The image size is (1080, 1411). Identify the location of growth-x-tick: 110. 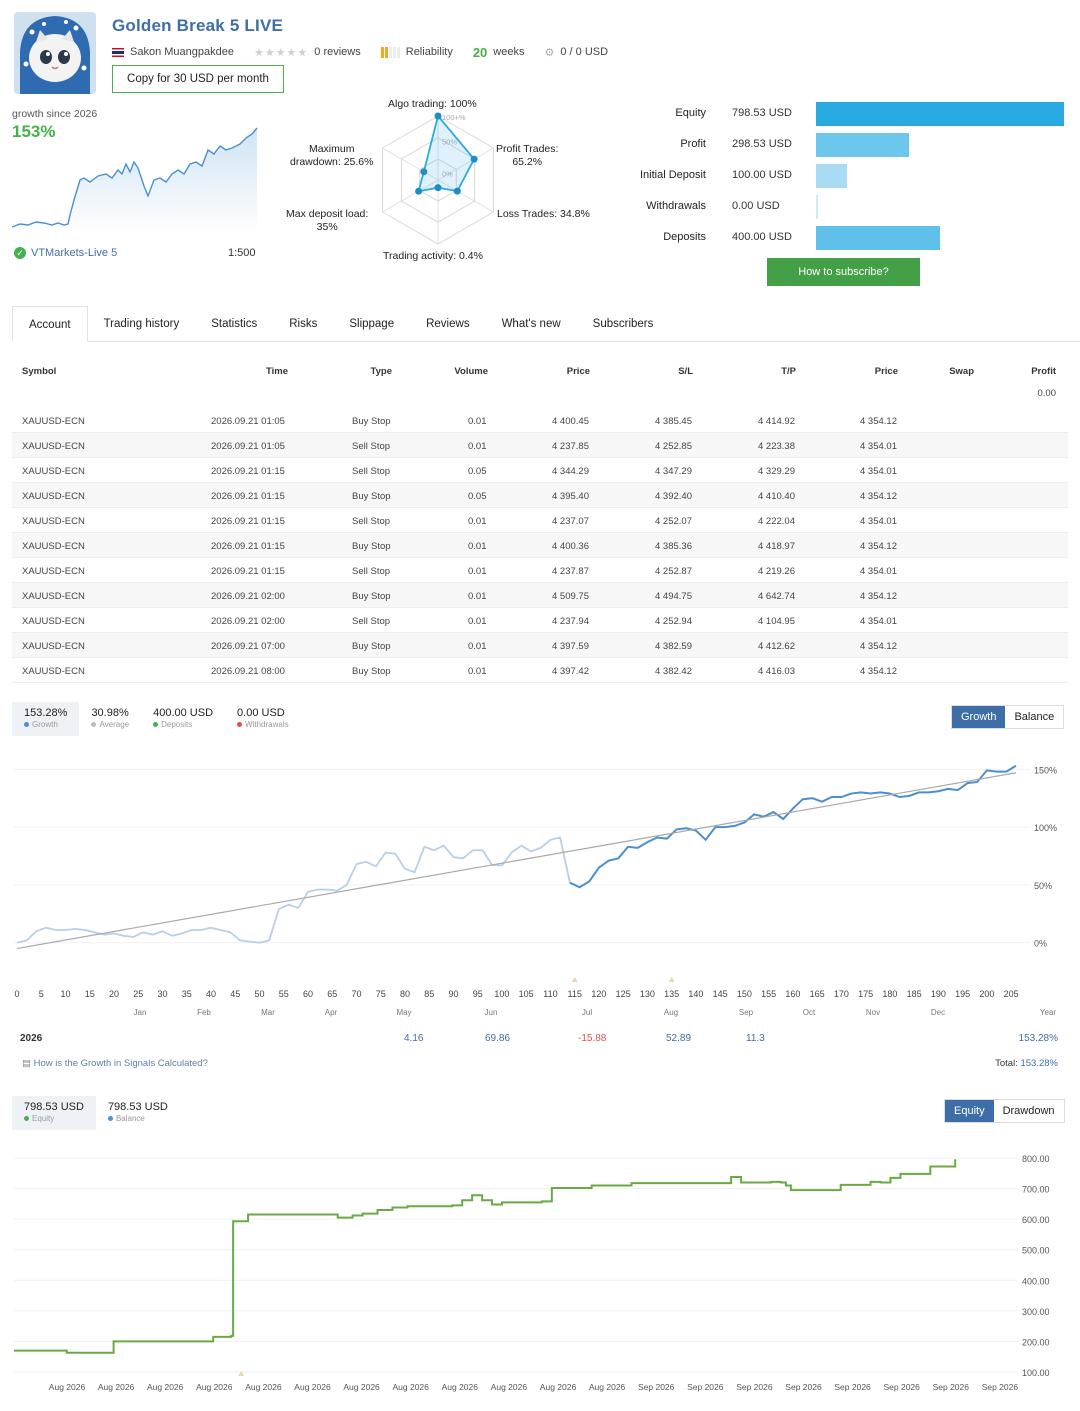
(550, 994).